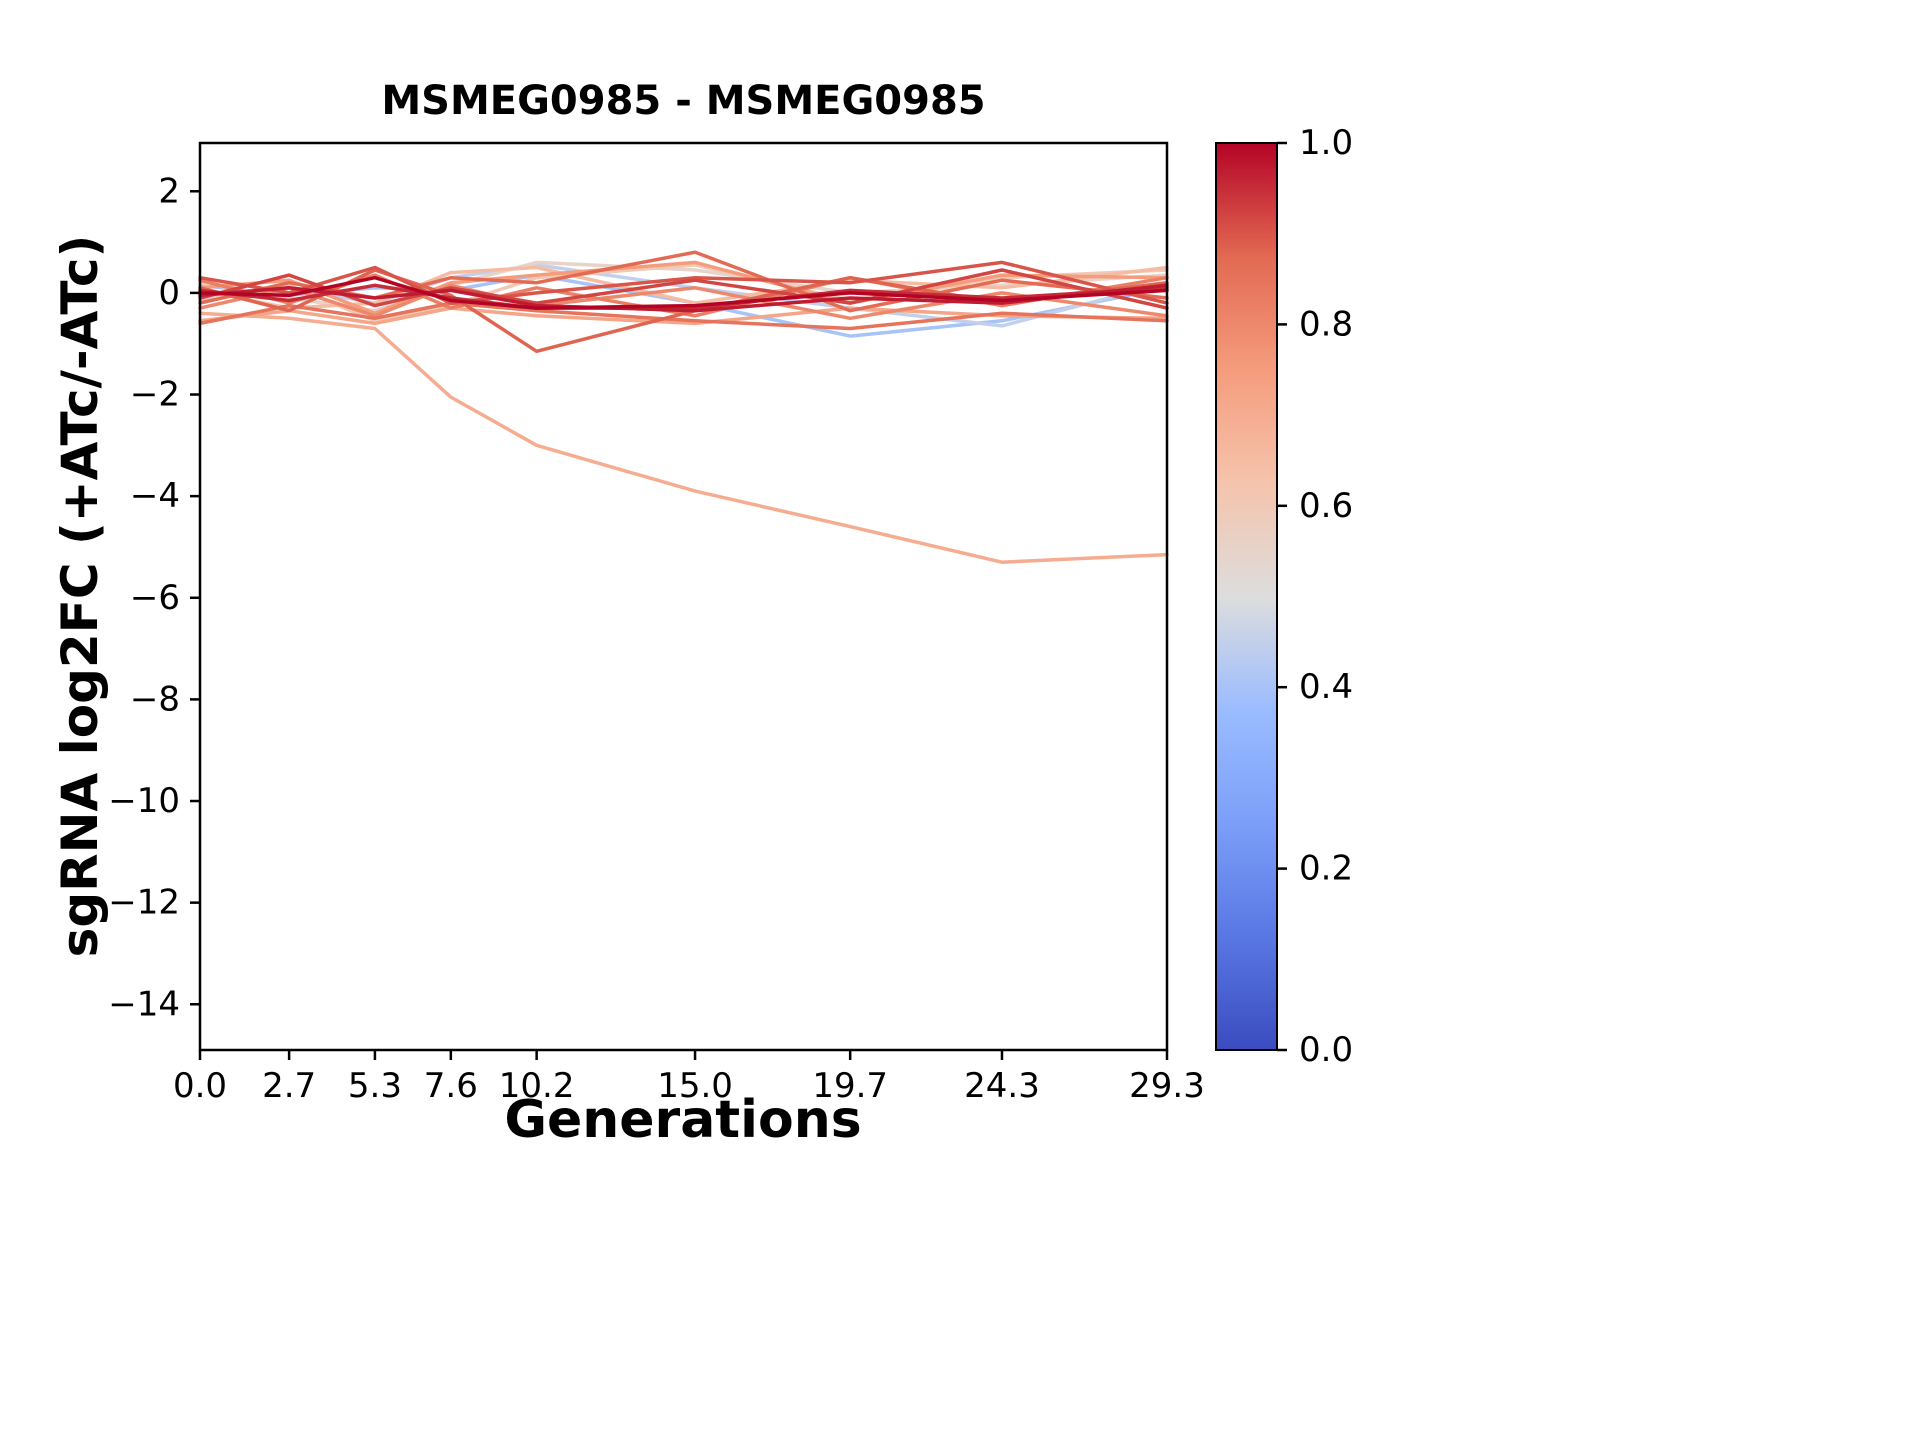 Image resolution: width=1920 pixels, height=1440 pixels. I want to click on colorbar-tick-label: 1.0, so click(1326, 143).